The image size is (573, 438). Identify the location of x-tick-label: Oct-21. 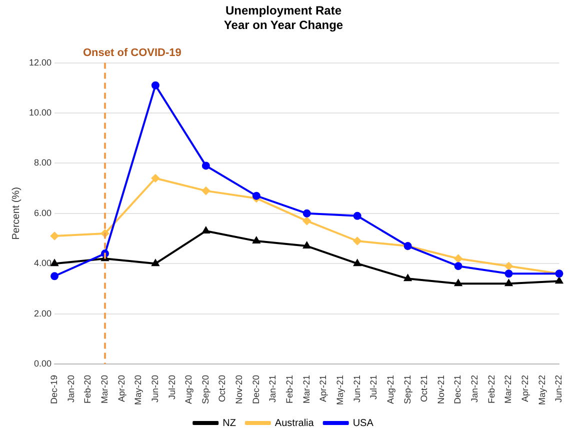
(424, 388).